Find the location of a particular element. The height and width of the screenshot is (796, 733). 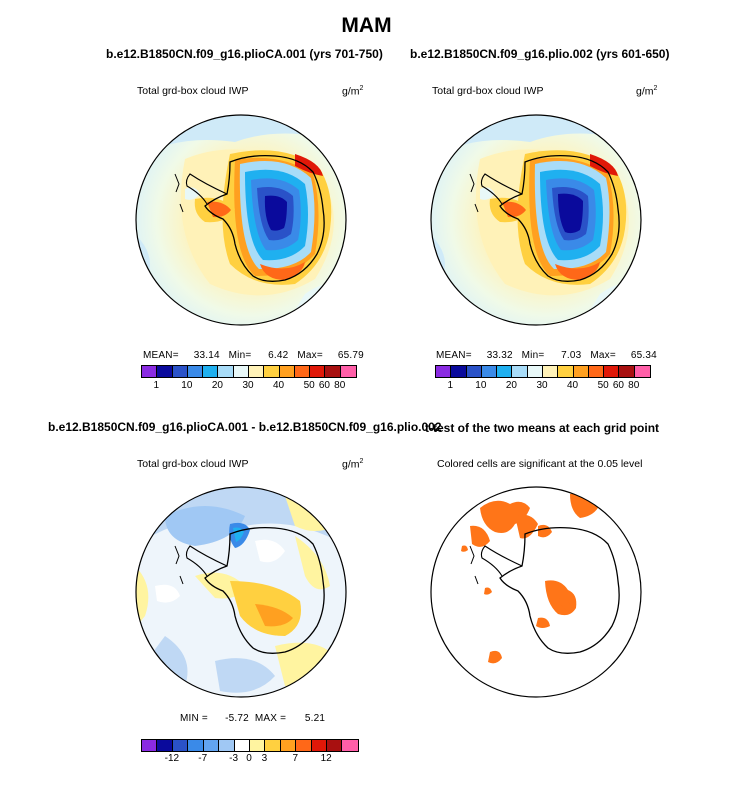

max-label-tl: Max= is located at coordinates (310, 355).